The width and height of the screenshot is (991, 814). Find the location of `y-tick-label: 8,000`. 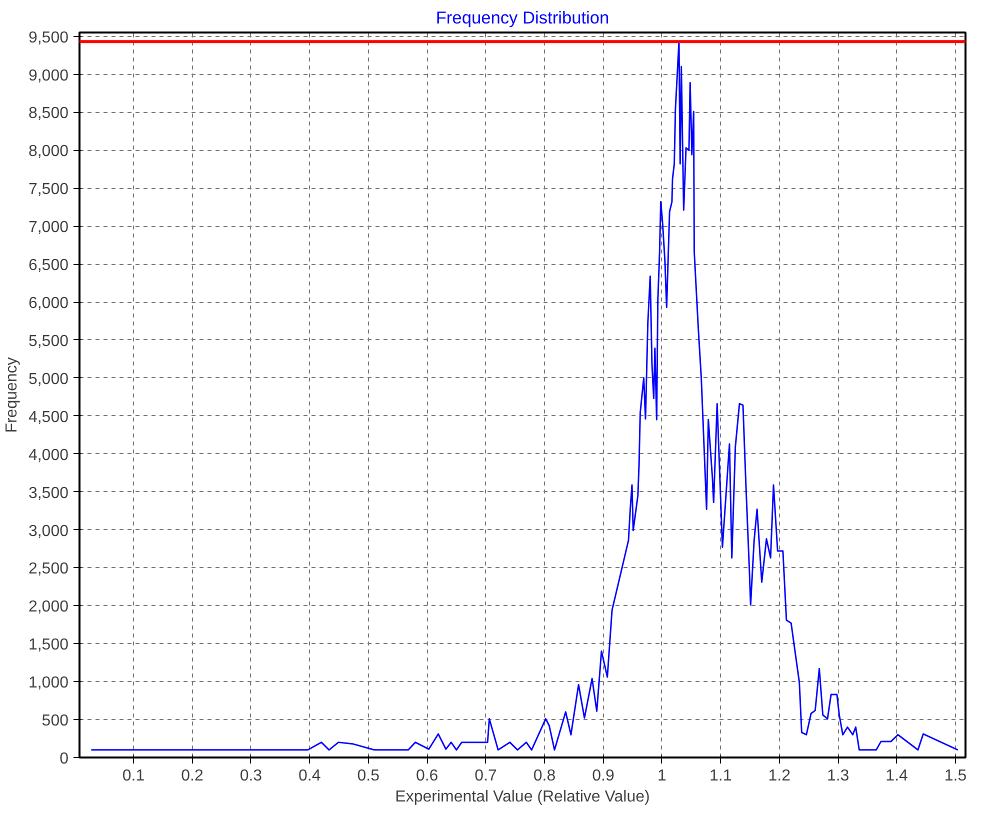

y-tick-label: 8,000 is located at coordinates (48, 151).